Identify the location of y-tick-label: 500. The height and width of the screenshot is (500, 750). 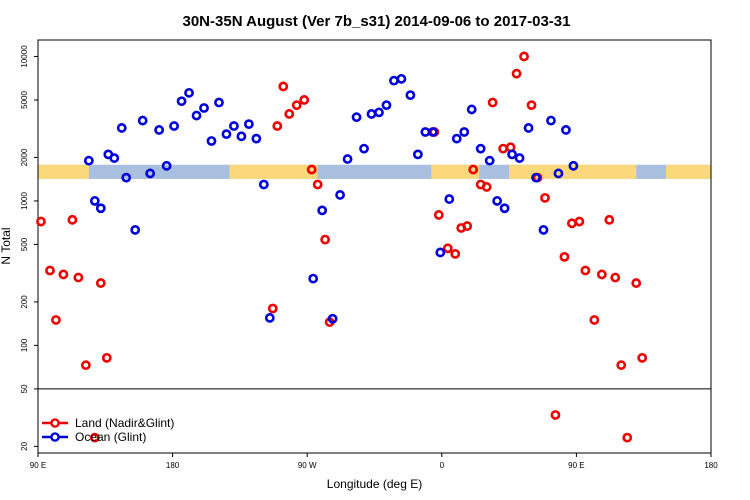
(24, 244).